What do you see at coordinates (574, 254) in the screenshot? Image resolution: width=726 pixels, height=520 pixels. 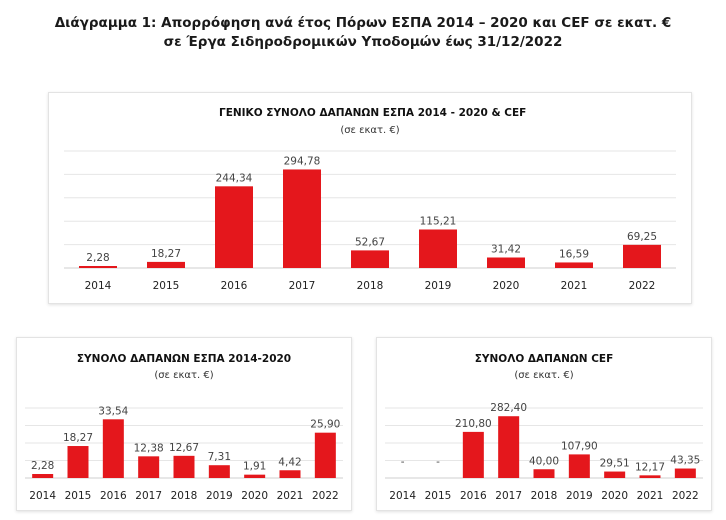 I see `value-label-2021: 16,59` at bounding box center [574, 254].